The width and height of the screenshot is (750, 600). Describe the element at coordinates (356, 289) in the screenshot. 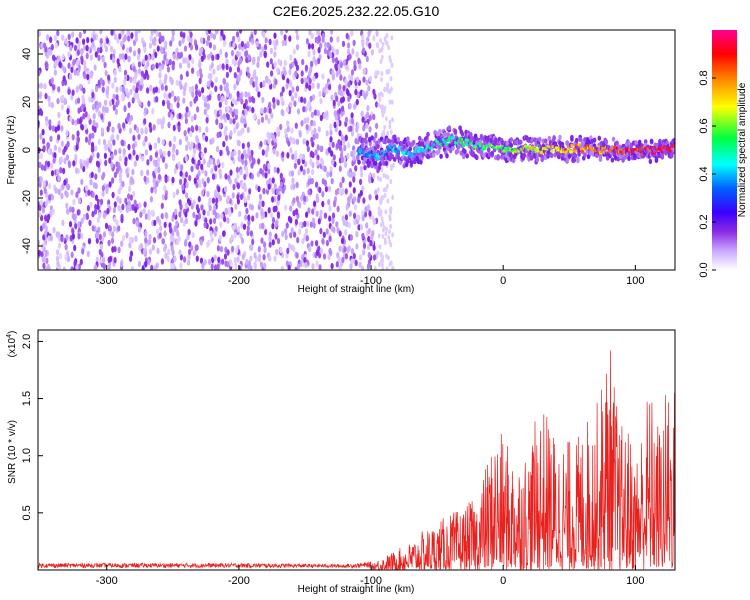

I see `heatmap-x-axis-label: Height of straight line (km)` at that location.